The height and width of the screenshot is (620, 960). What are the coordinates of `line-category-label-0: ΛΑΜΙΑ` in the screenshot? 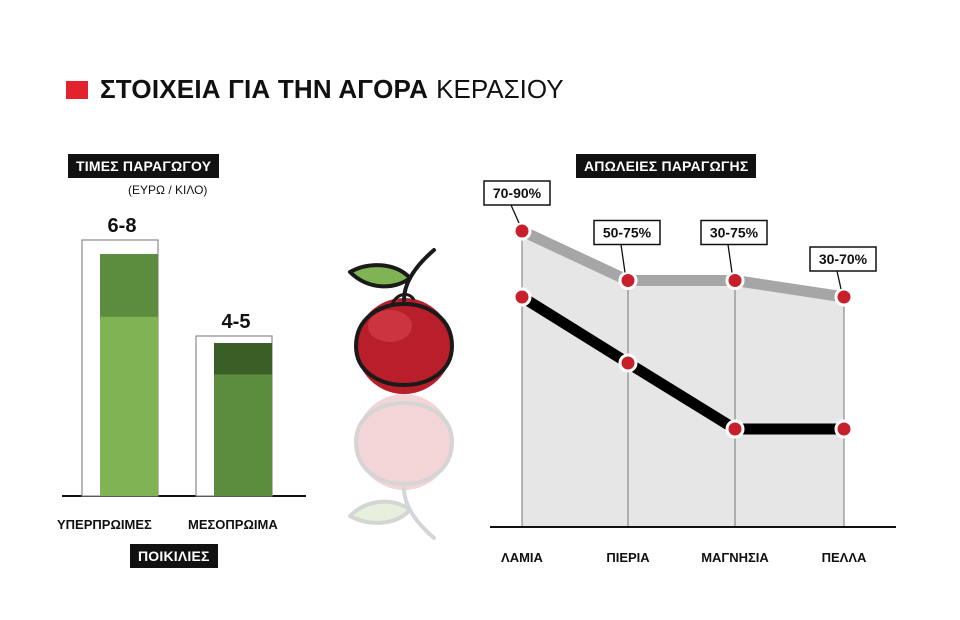 It's located at (522, 557).